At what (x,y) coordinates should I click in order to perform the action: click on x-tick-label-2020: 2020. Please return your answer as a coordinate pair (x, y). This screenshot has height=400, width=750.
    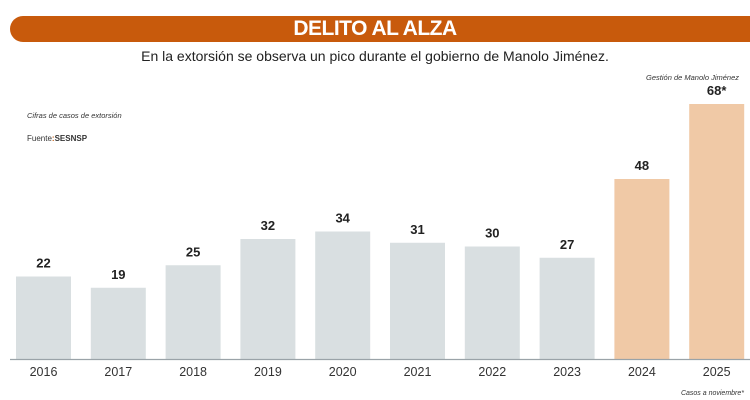
    Looking at the image, I should click on (343, 372).